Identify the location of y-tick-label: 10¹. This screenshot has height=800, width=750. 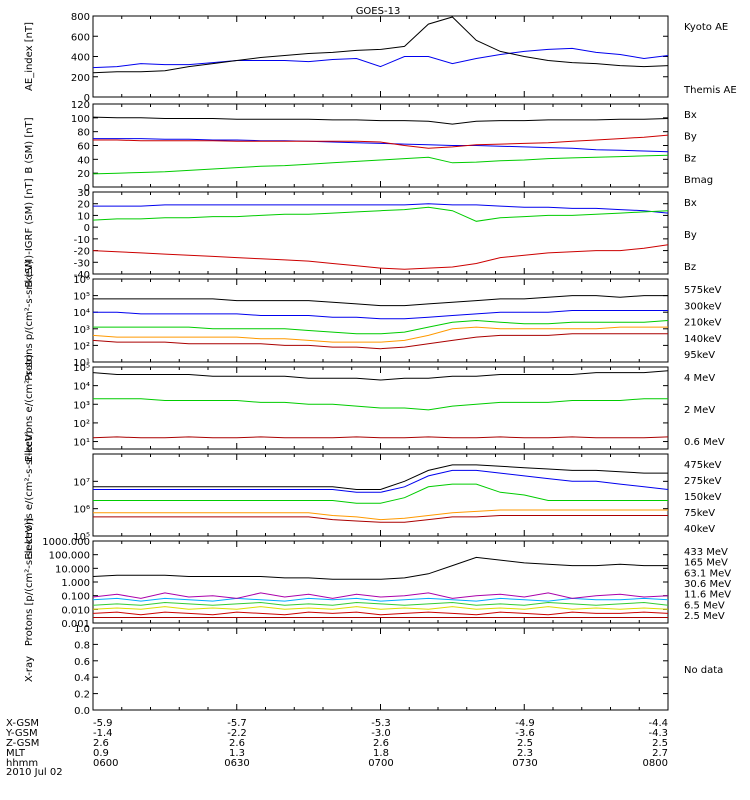
(81, 443).